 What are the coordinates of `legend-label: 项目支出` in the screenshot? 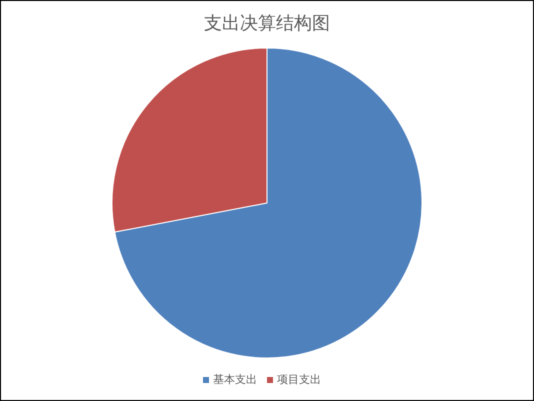 It's located at (299, 379).